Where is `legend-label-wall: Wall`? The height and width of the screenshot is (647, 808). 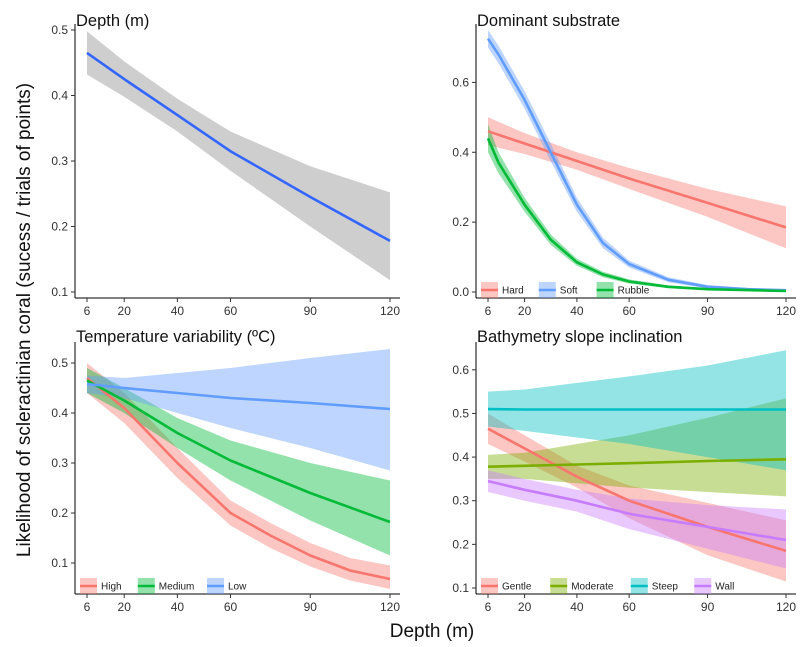
legend-label-wall: Wall is located at coordinates (724, 587).